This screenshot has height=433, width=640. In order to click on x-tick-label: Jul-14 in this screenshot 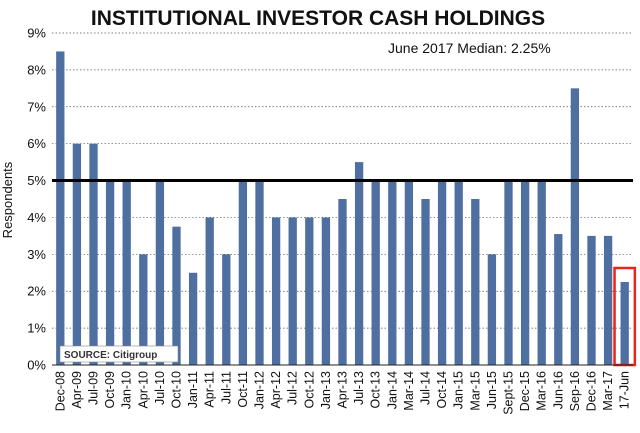, I will do `click(426, 388)`.